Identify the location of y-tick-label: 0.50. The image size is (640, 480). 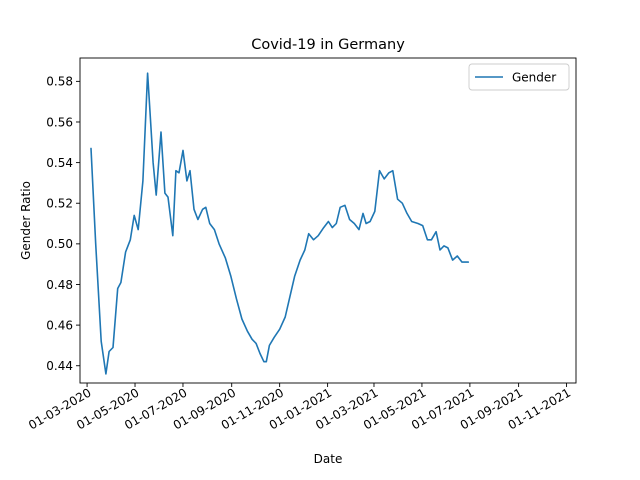
(59, 244).